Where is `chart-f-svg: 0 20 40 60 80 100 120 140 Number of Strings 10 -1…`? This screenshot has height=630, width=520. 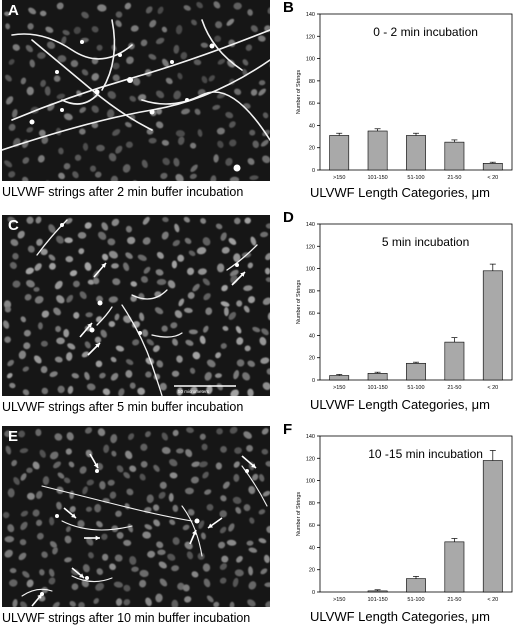
chart-f-svg: 0 20 40 60 80 100 120 140 Number of Strings 10 -1… is located at coordinates (404, 518).